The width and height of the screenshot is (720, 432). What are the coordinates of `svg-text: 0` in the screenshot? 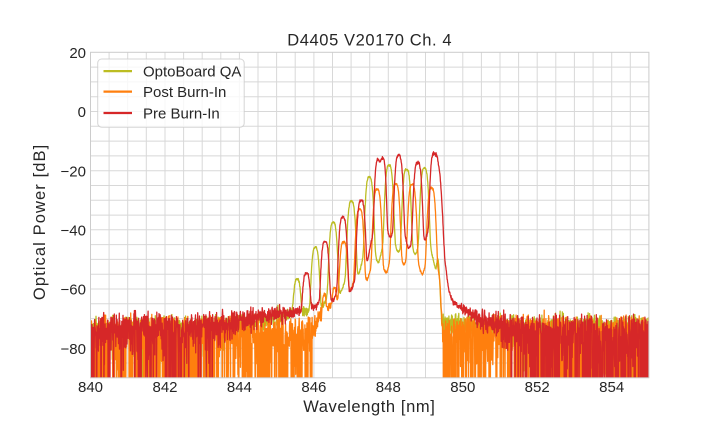 It's located at (82, 112).